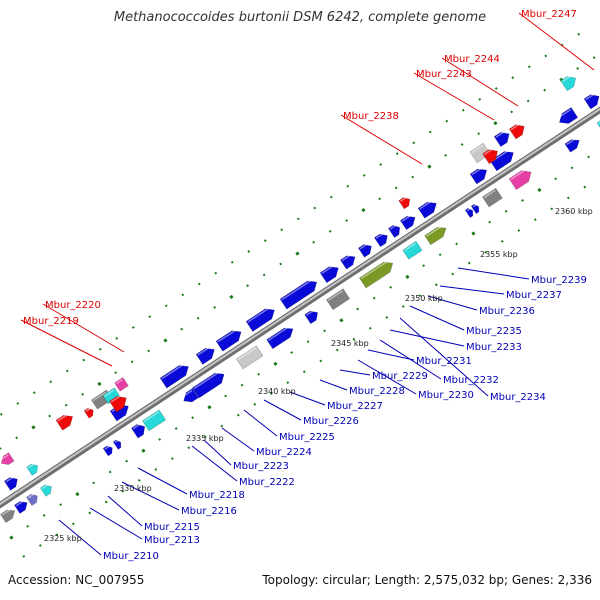 The height and width of the screenshot is (600, 600). What do you see at coordinates (173, 371) in the screenshot?
I see `gene-outer-4-shine` at bounding box center [173, 371].